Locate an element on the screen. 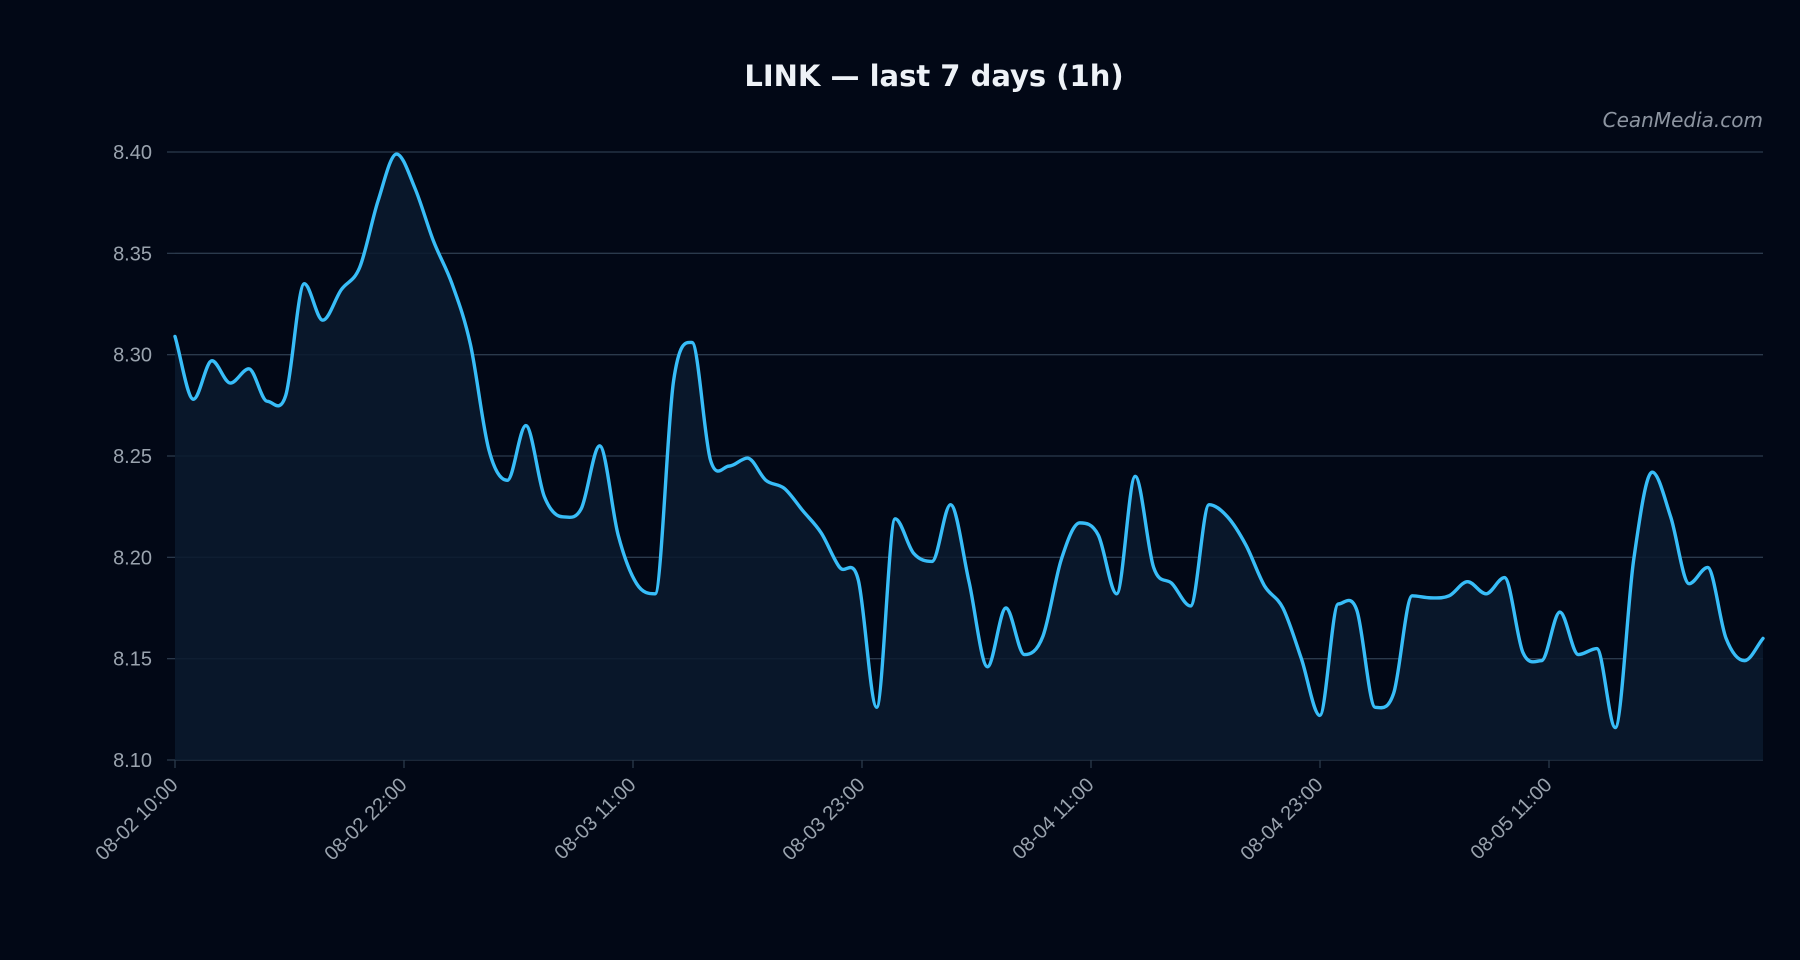 This screenshot has width=1800, height=960. chart-title: LINK — last 7 days (1h) is located at coordinates (933, 76).